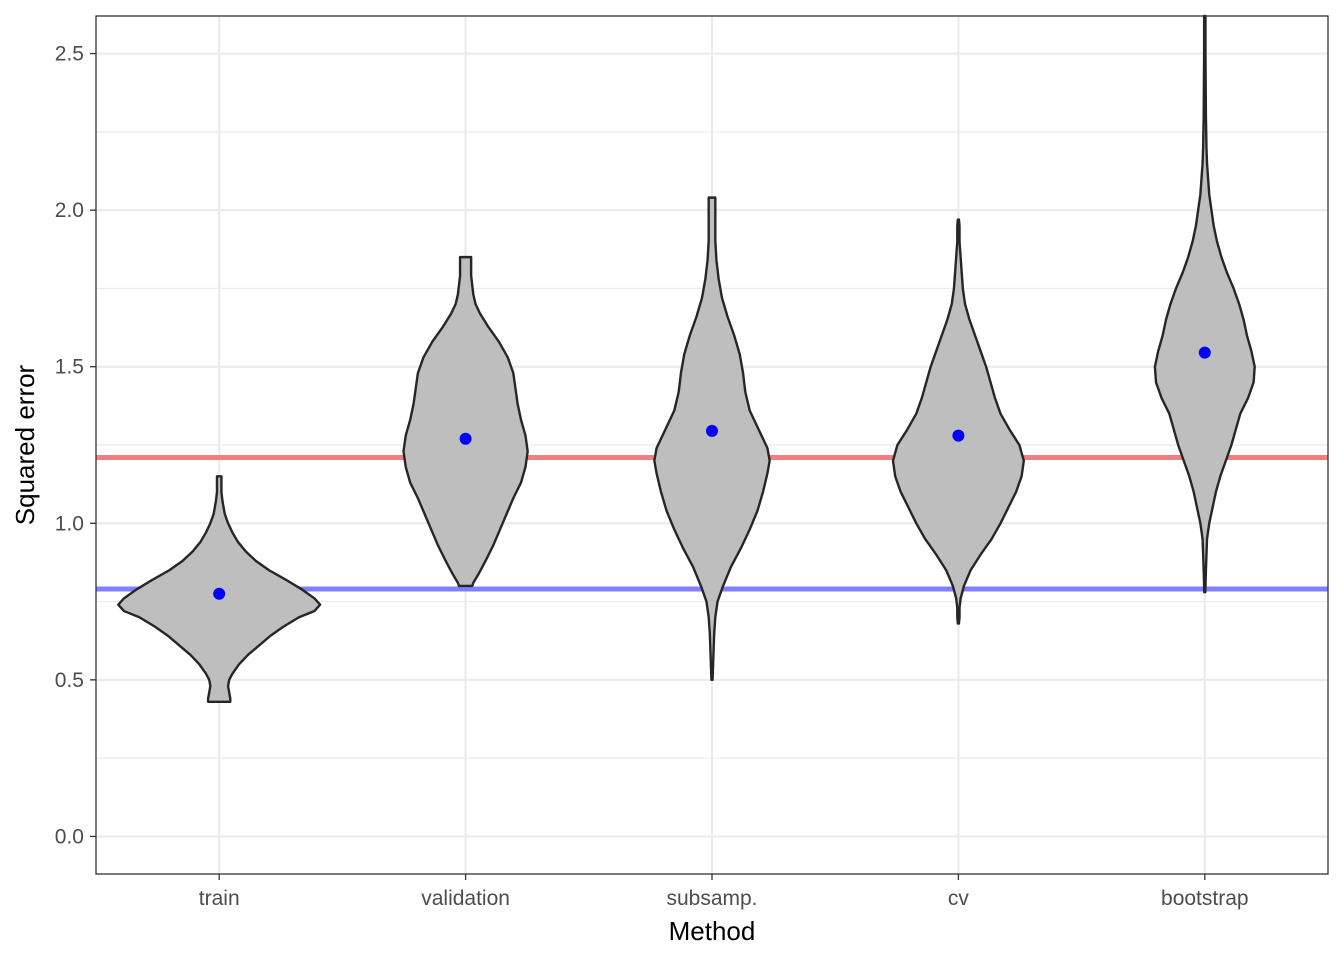 Image resolution: width=1344 pixels, height=960 pixels. Describe the element at coordinates (712, 931) in the screenshot. I see `x-axis-title: Method` at that location.